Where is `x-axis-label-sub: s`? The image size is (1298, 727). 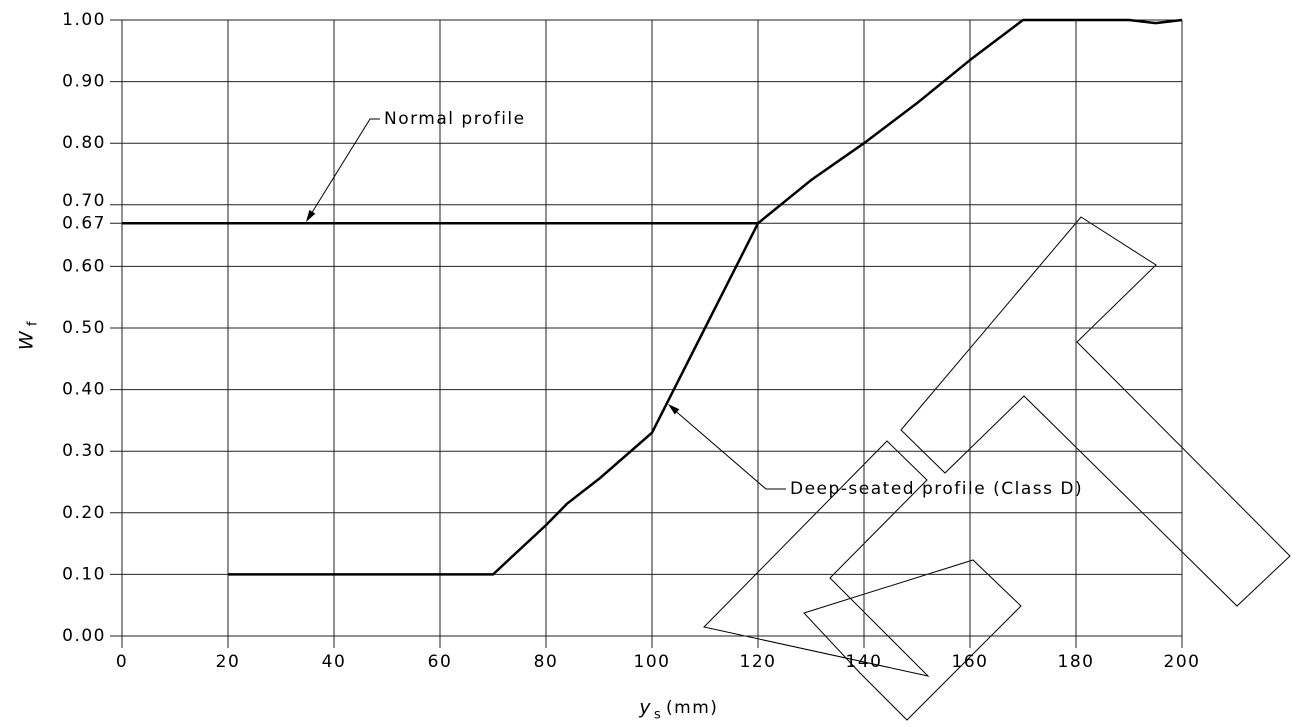 x-axis-label-sub: s is located at coordinates (658, 715).